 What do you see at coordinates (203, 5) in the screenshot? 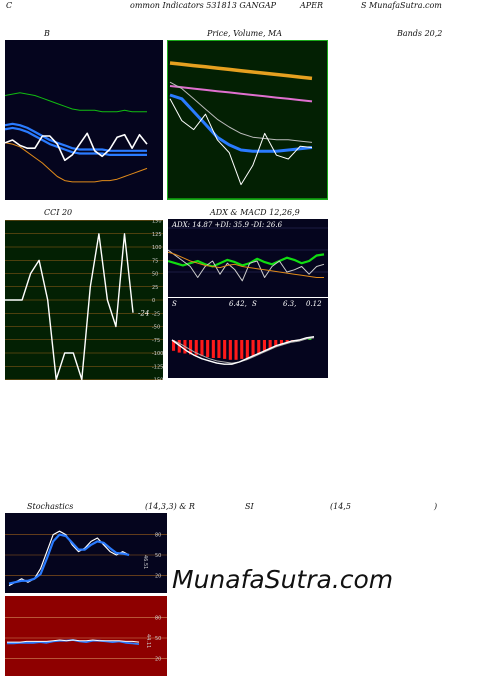
I see `header-title: ommon Indicators 531813 GANGAP` at bounding box center [203, 5].